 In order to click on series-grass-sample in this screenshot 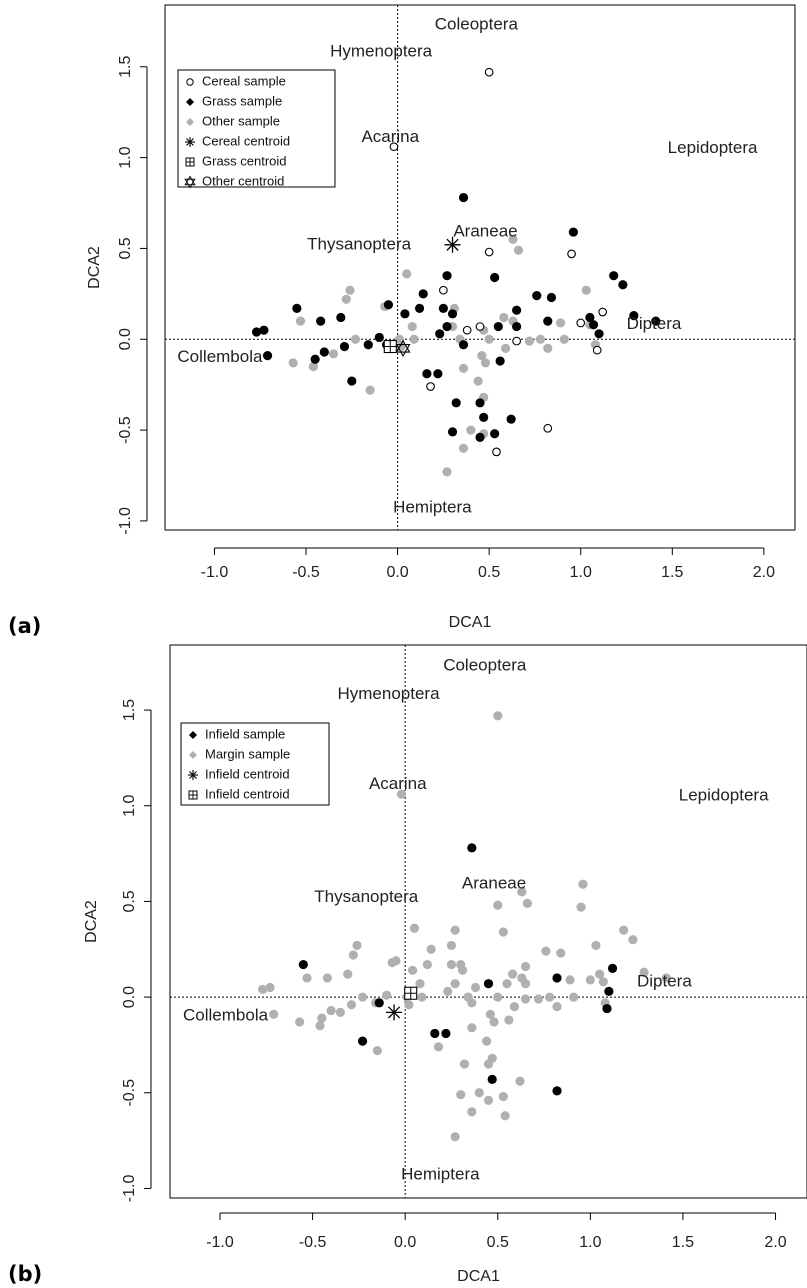, I will do `click(456, 317)`.